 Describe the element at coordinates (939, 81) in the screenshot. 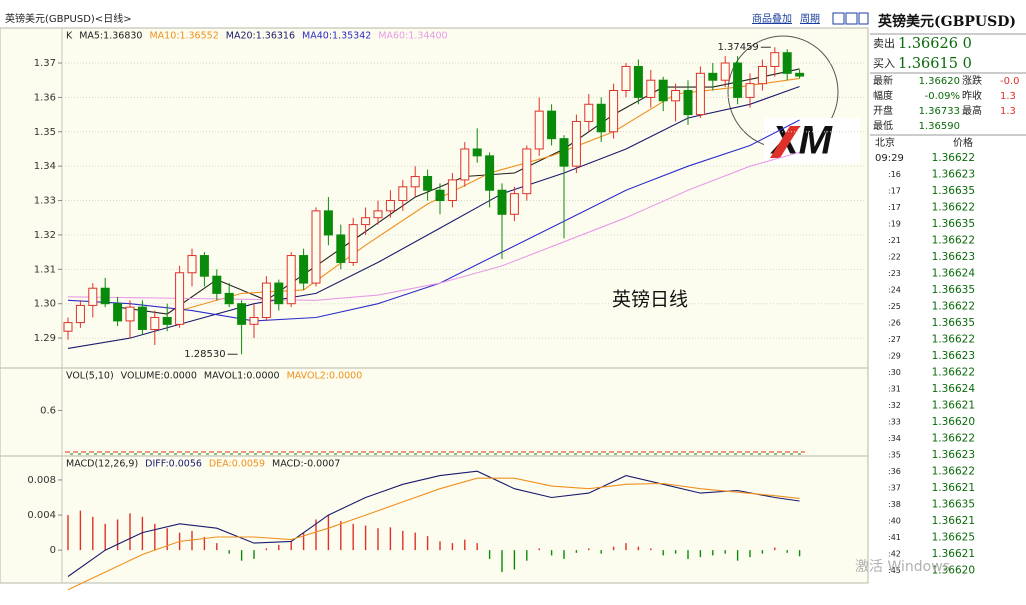

I see `quote-stat: 1.36620` at that location.